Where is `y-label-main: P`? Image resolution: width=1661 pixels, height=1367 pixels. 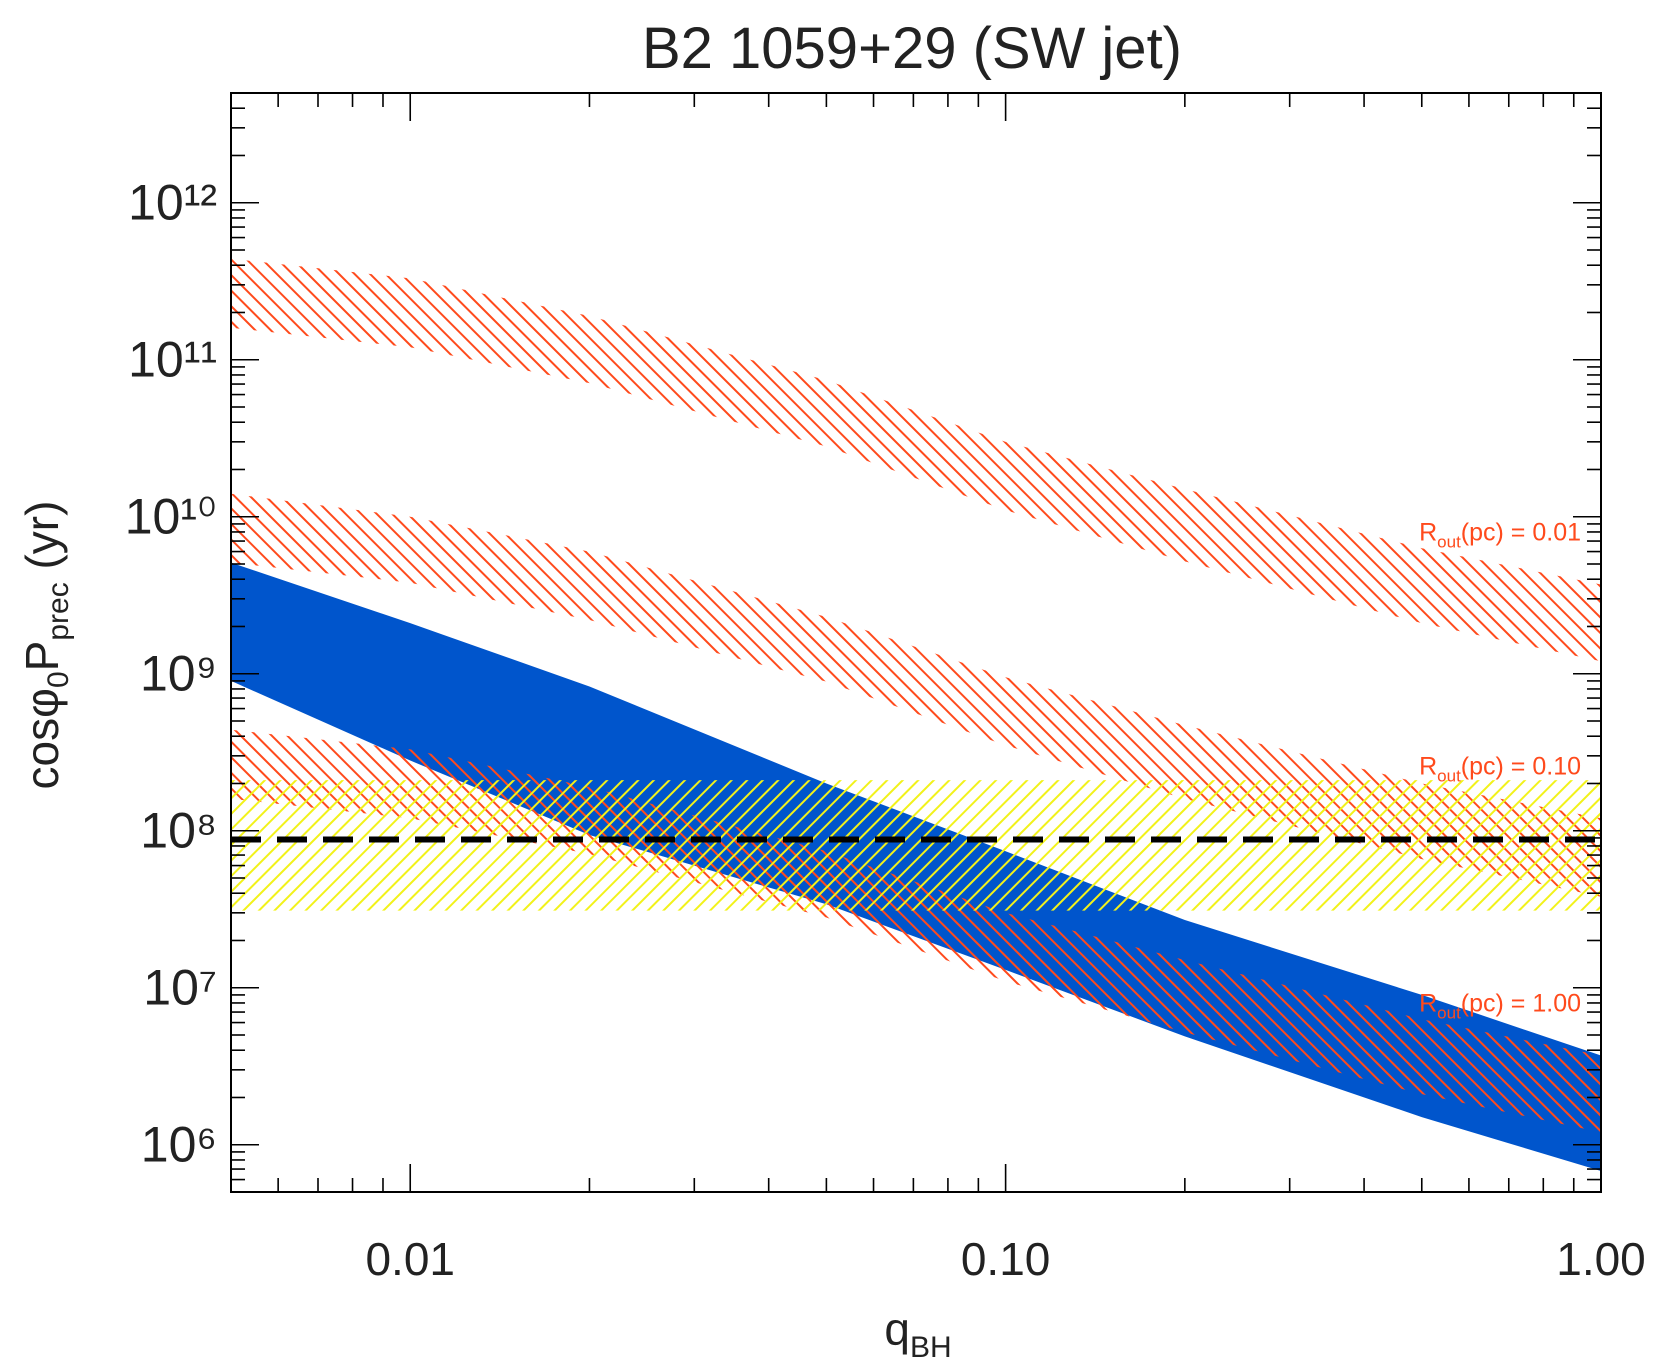 y-label-main: P is located at coordinates (42, 656).